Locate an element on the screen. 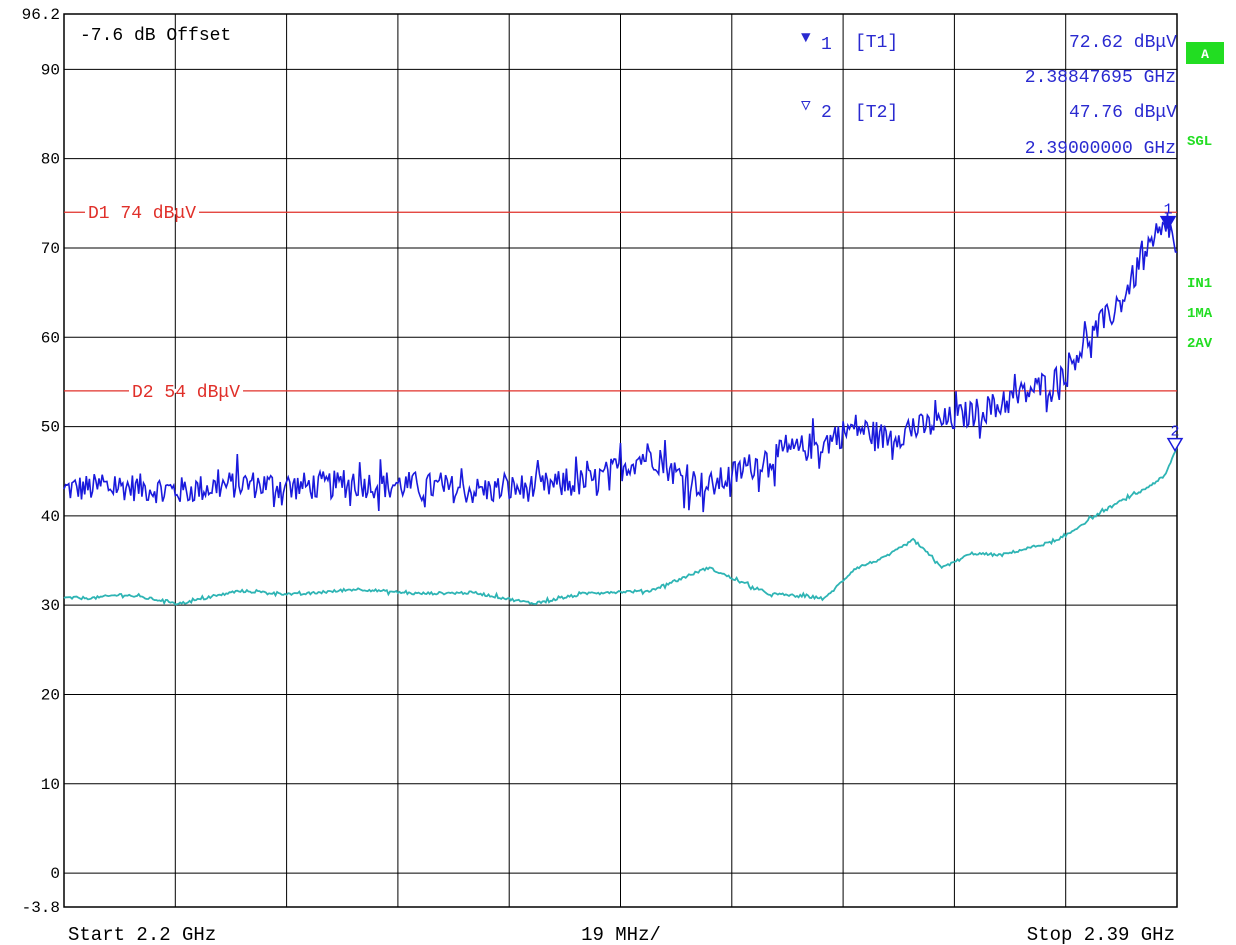  marker-1-index: 1 is located at coordinates (826, 45).